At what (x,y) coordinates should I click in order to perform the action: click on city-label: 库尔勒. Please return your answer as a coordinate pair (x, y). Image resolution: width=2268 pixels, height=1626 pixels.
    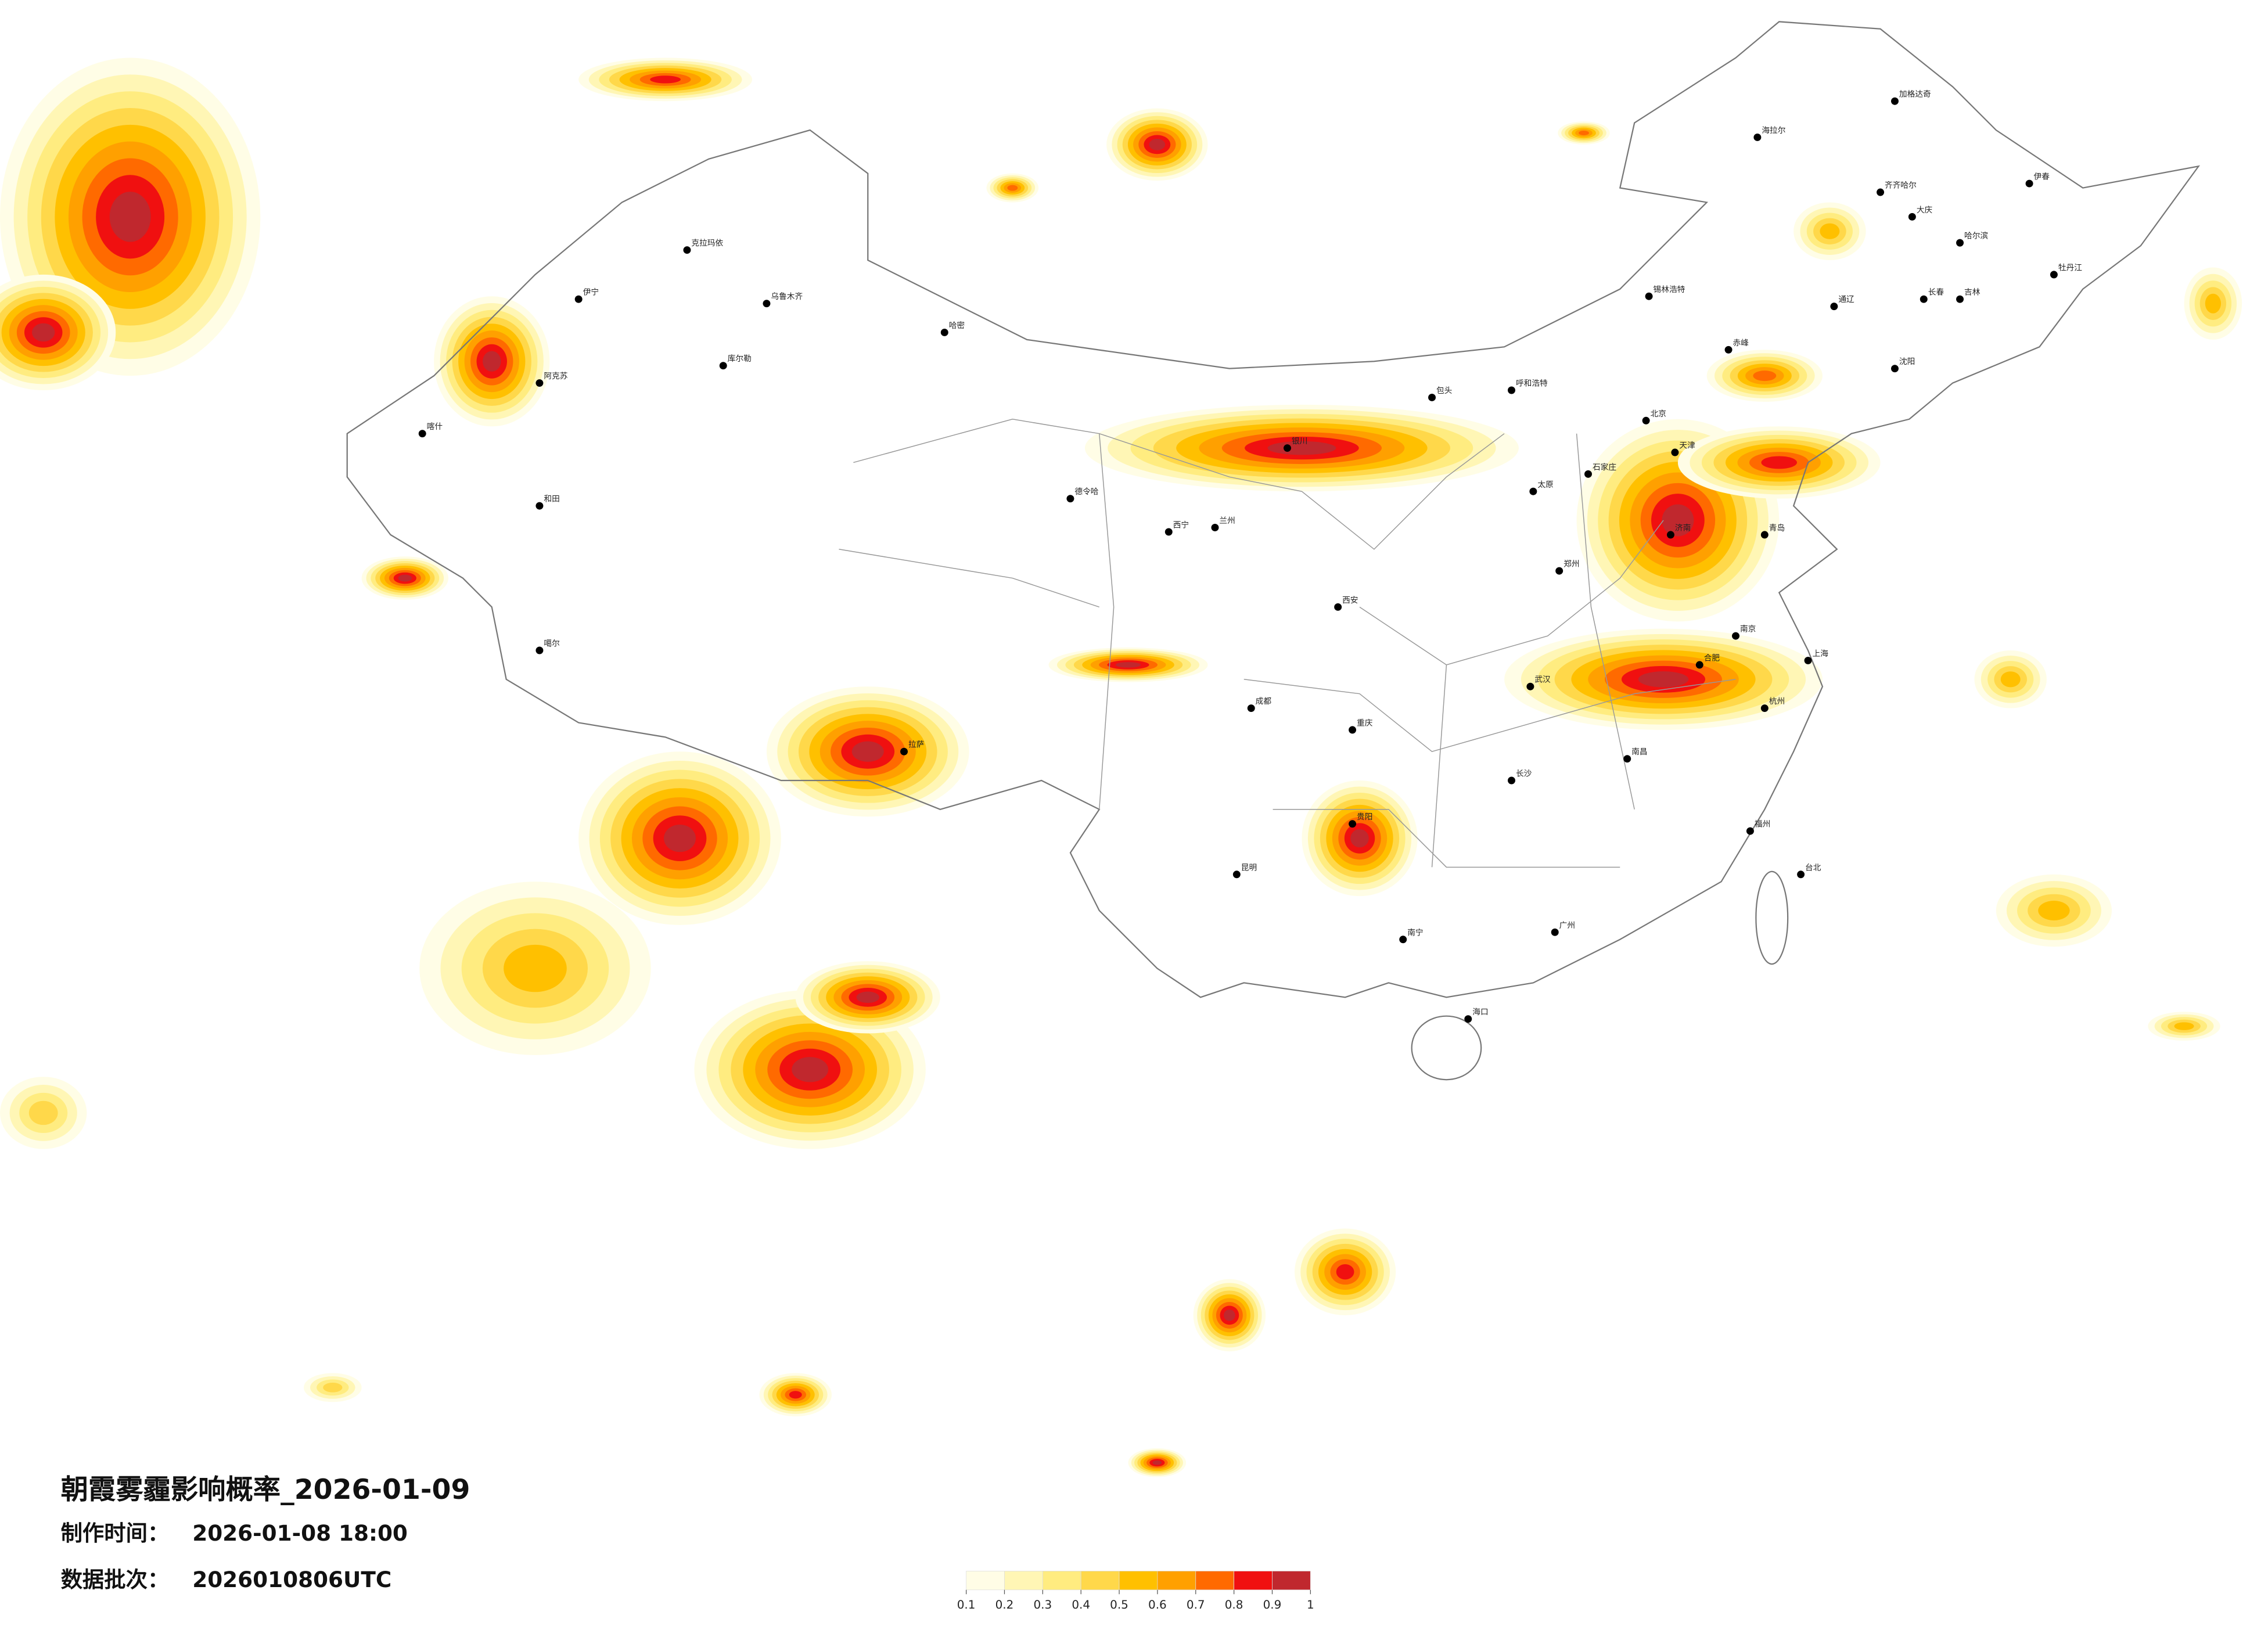
    Looking at the image, I should click on (740, 359).